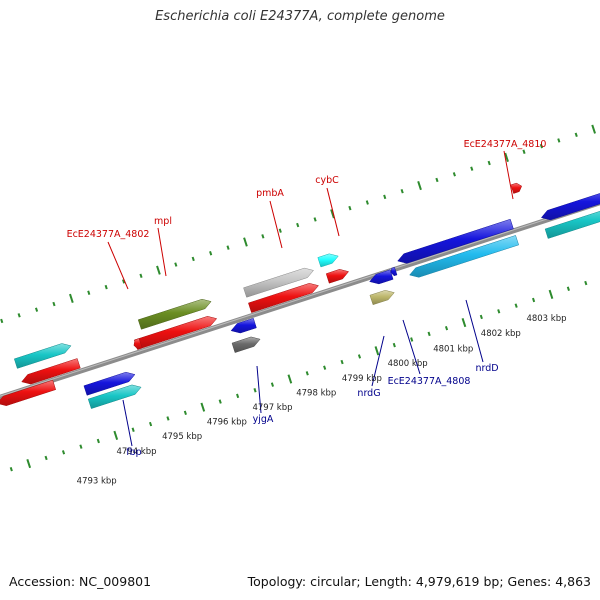  What do you see at coordinates (80, 581) in the screenshot?
I see `accession-text: Accession: NC_009801` at bounding box center [80, 581].